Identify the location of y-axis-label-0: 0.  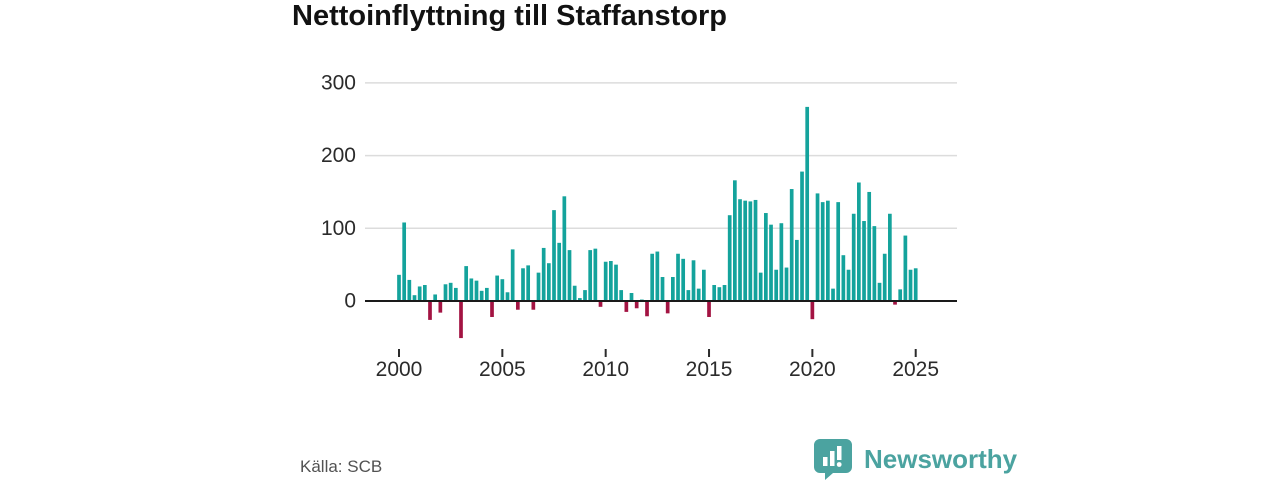
(350, 301).